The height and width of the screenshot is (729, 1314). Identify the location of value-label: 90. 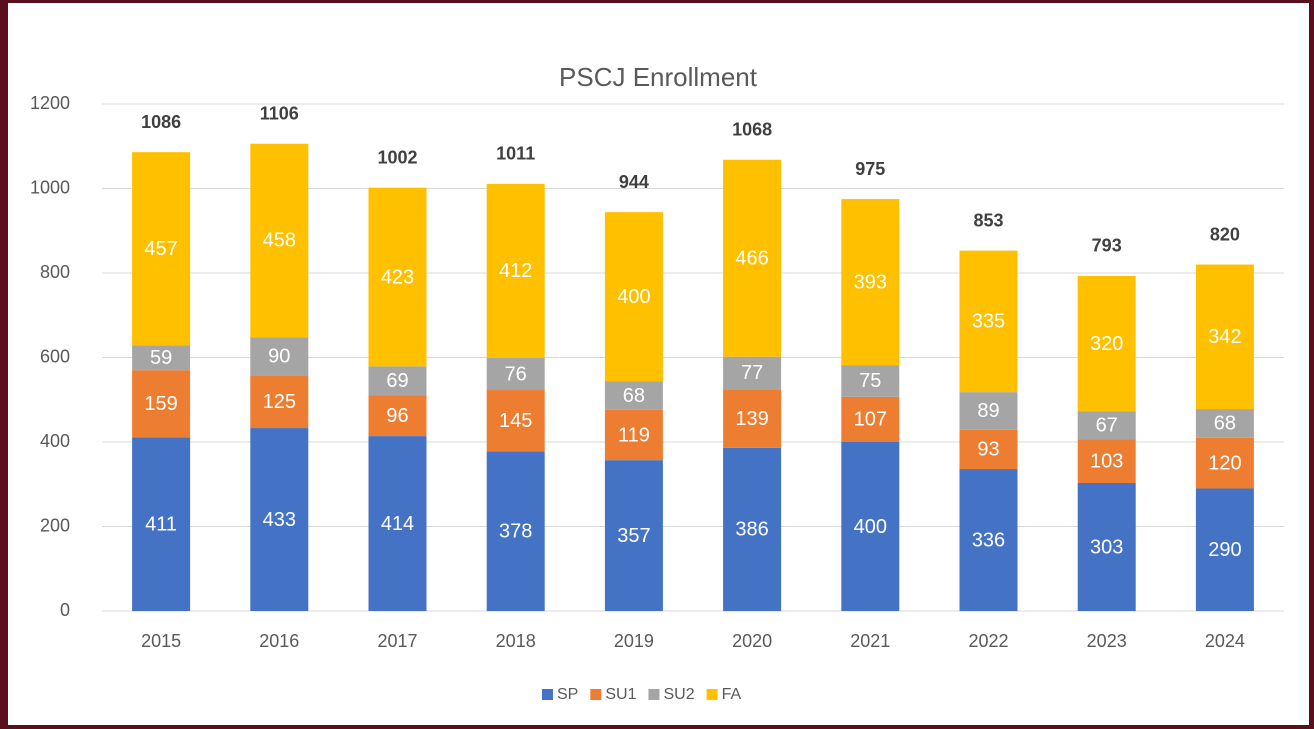
(279, 357).